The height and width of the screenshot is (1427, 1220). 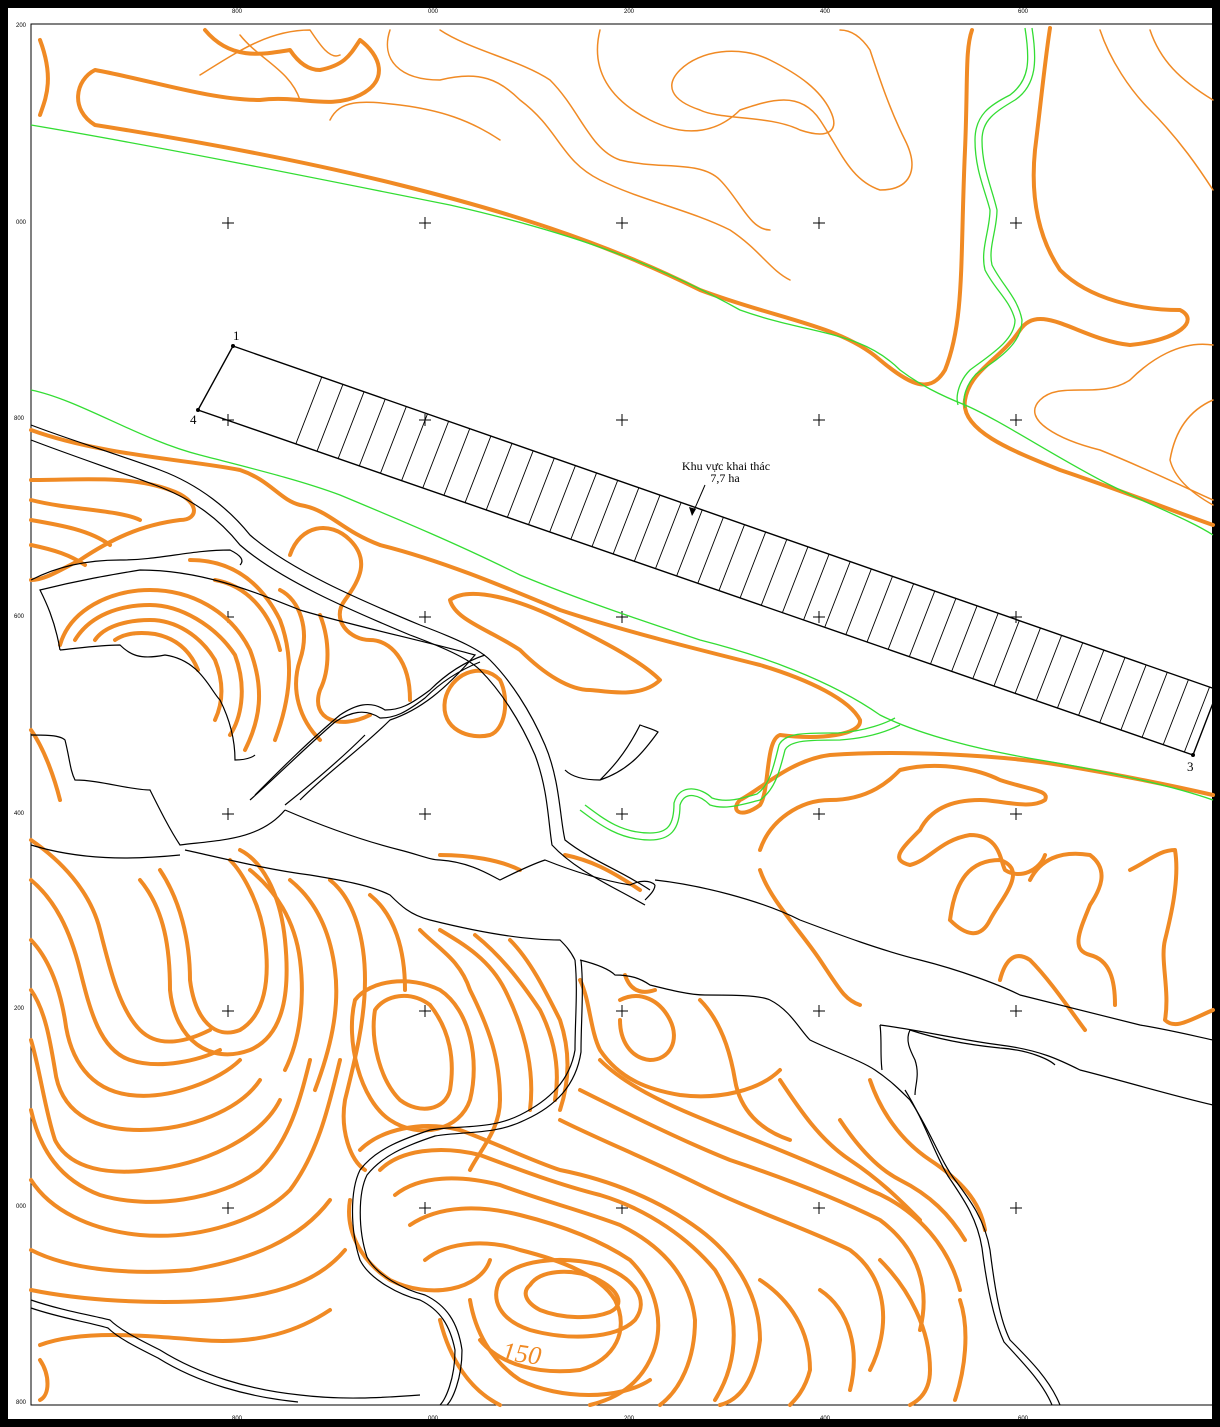 I want to click on grid-label-bottom: 600, so click(x=1023, y=1419).